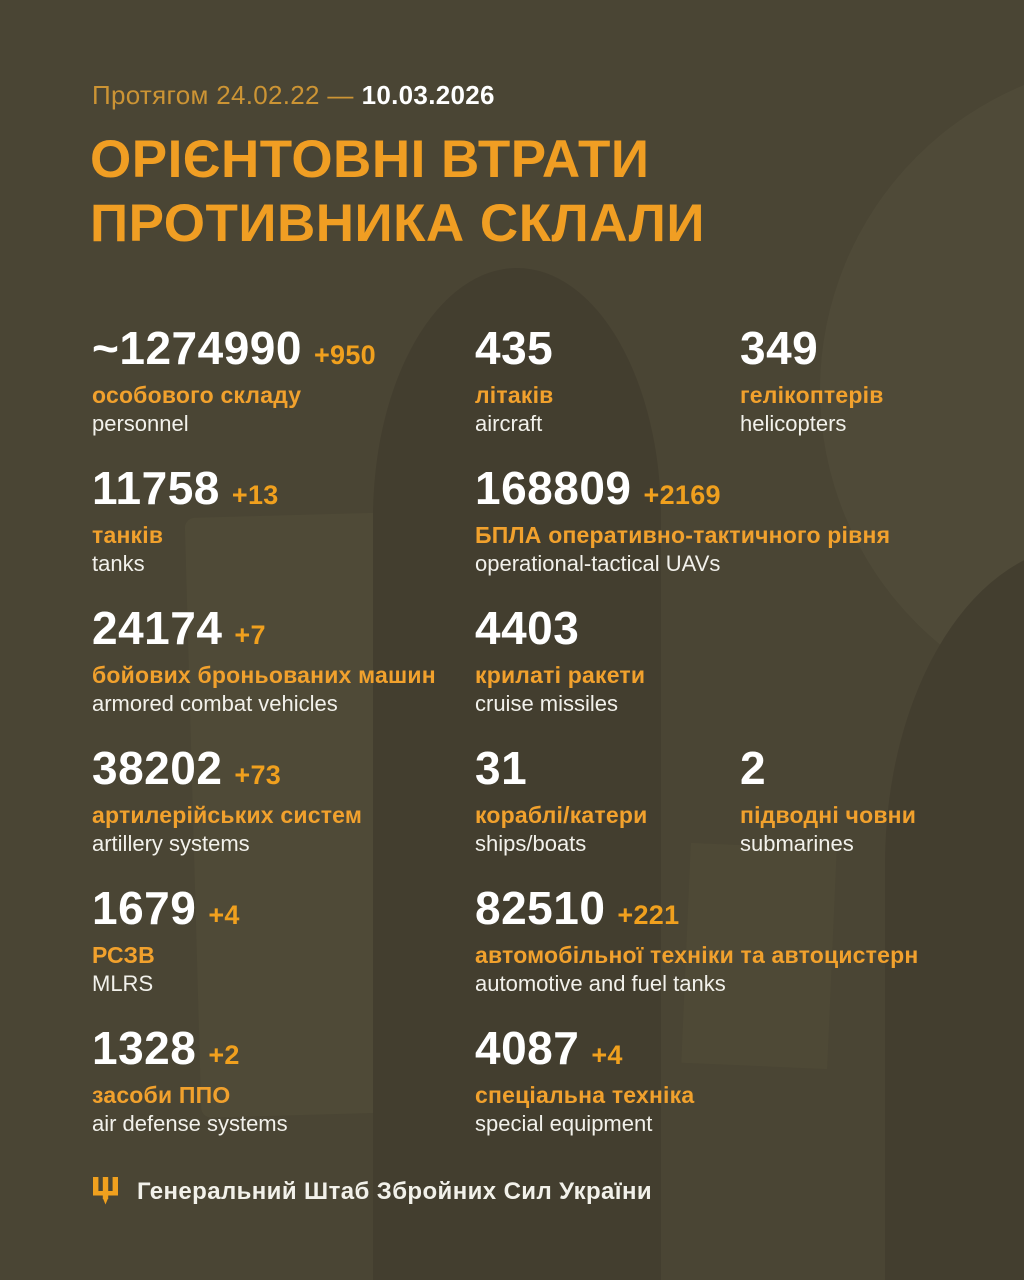 This screenshot has width=1024, height=1280. What do you see at coordinates (797, 843) in the screenshot?
I see `stat-label-en: submarines` at bounding box center [797, 843].